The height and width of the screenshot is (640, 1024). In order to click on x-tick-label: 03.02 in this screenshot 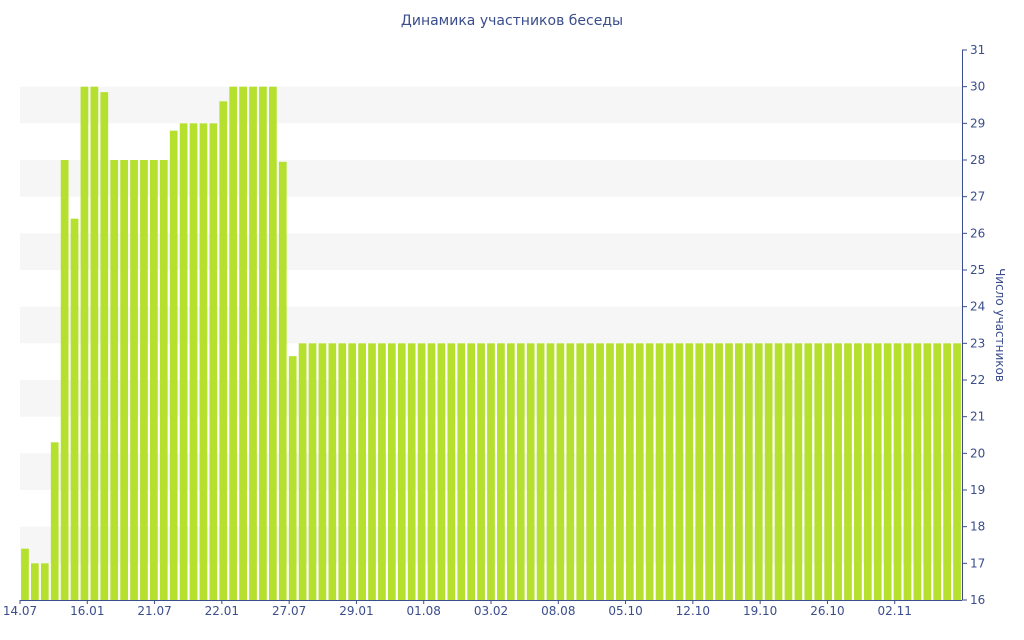, I will do `click(491, 611)`.